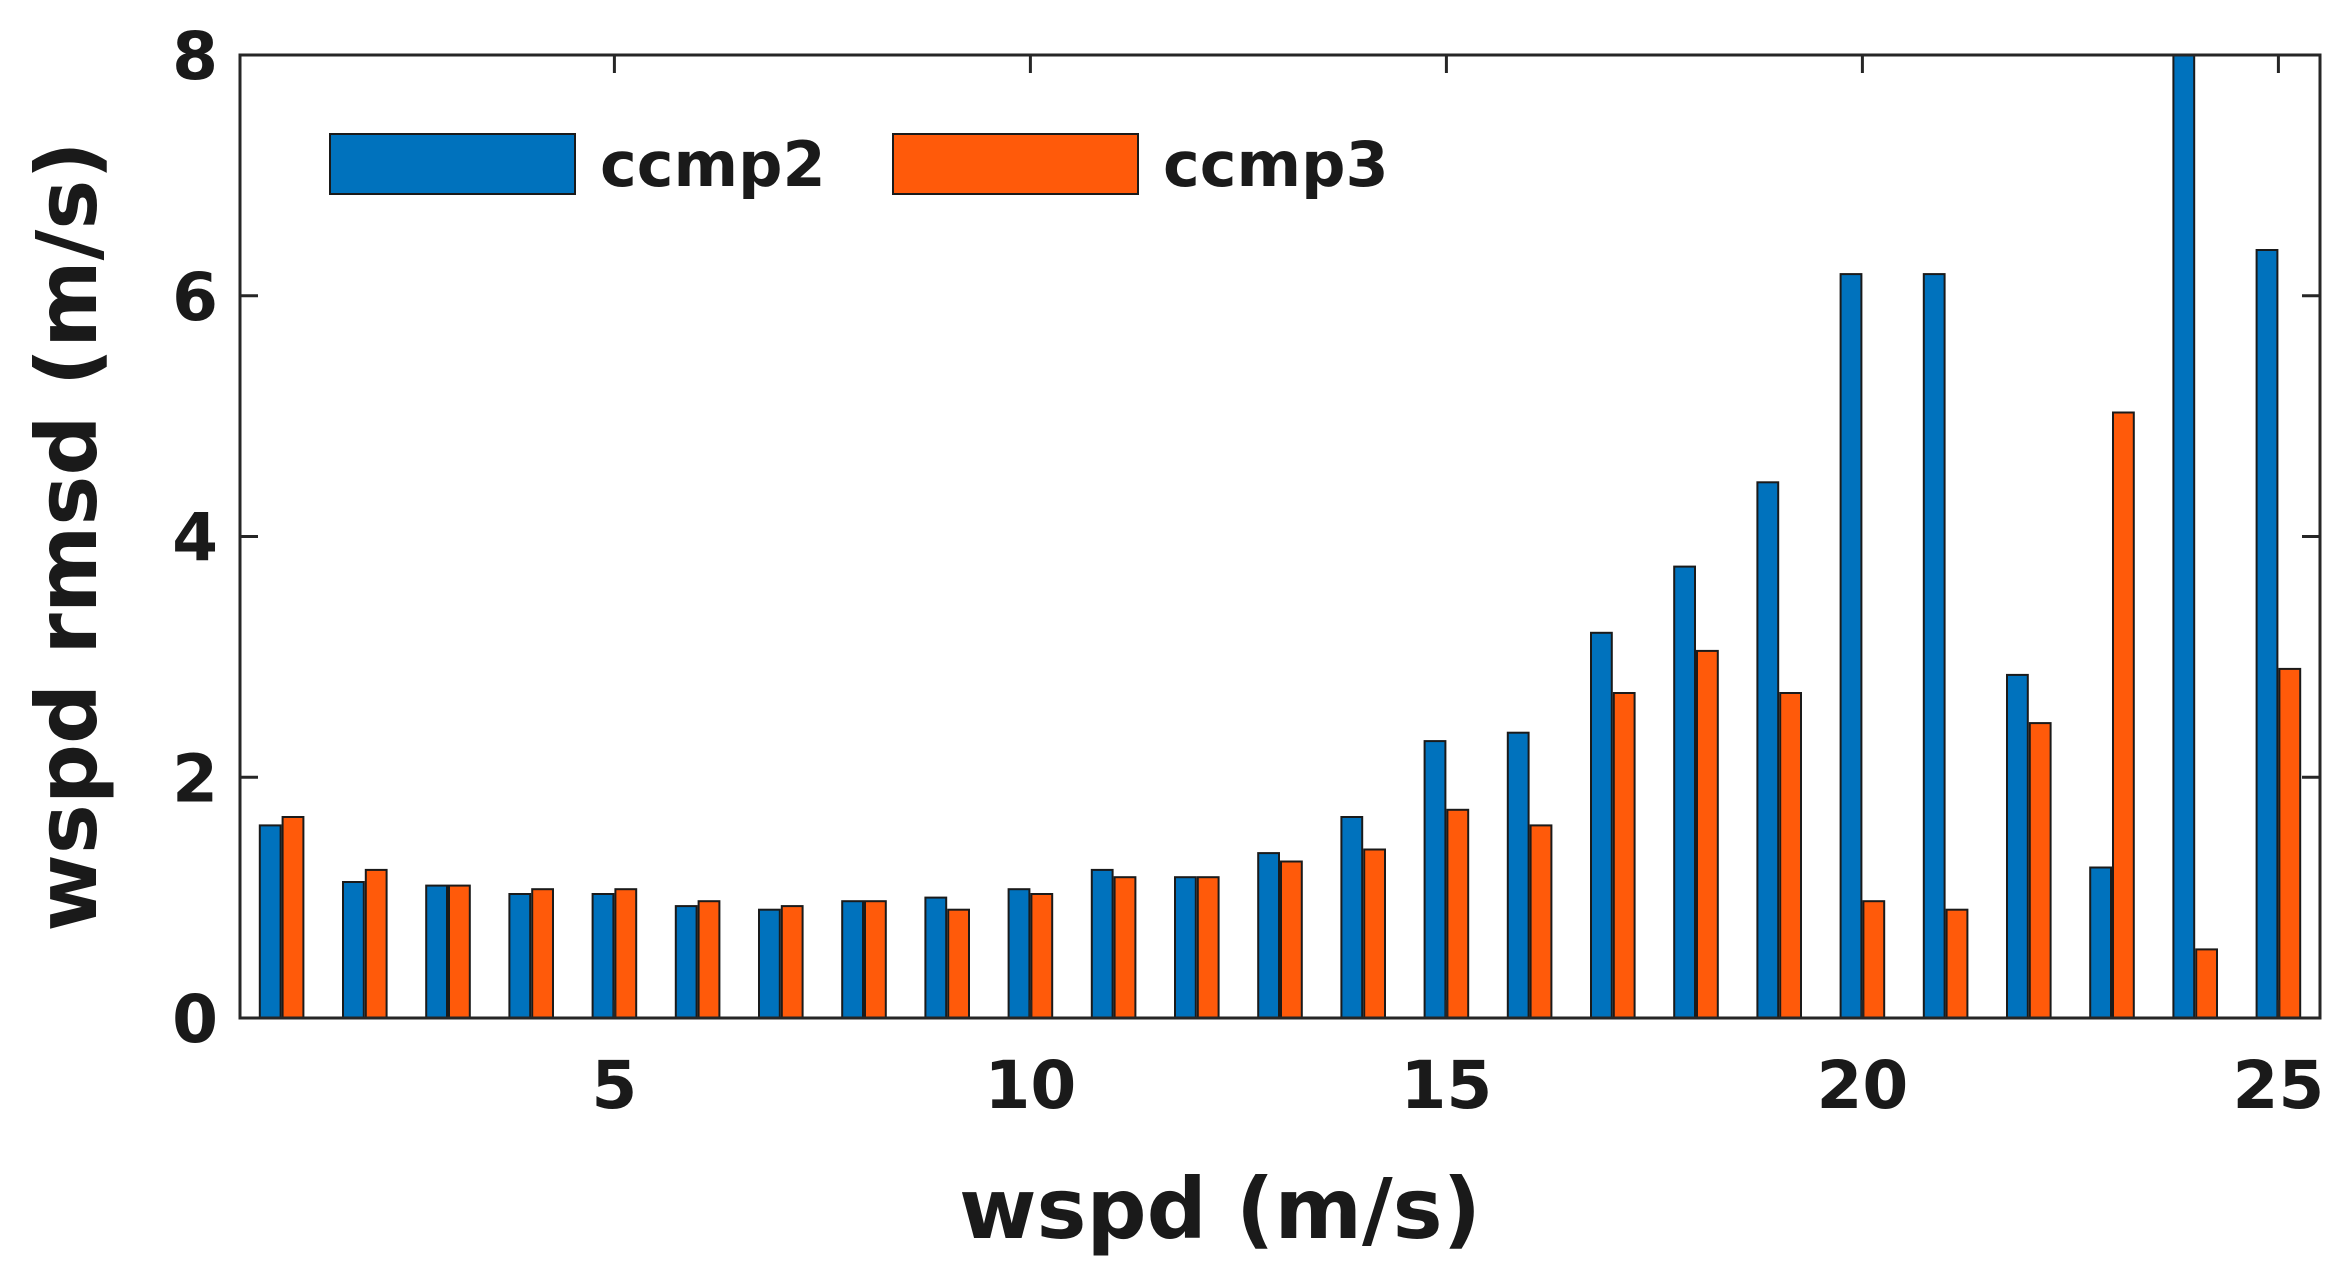  I want to click on y-tick-label-8: 8, so click(195, 56).